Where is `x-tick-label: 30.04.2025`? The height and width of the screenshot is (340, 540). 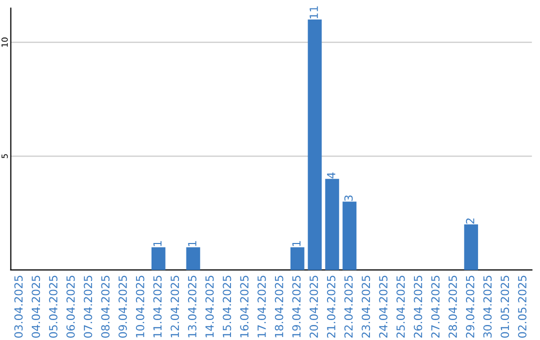 x-tick-label: 30.04.2025 is located at coordinates (487, 307).